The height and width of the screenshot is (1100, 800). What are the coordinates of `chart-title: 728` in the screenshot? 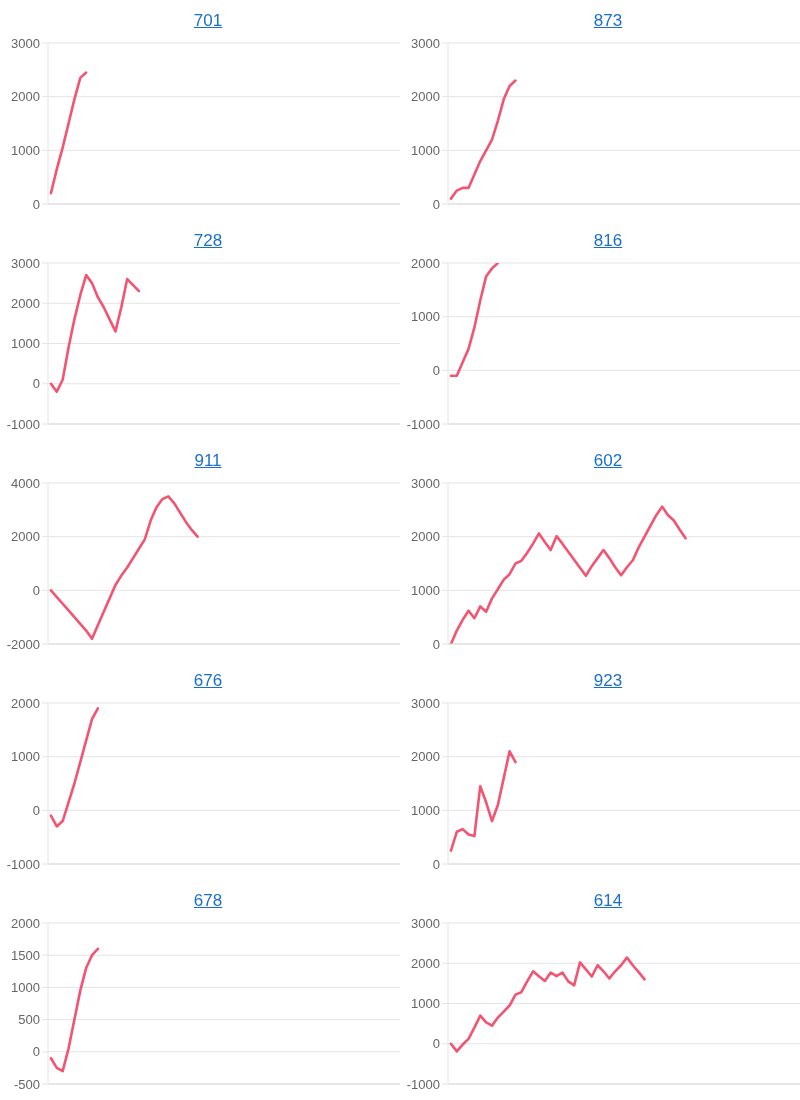 It's located at (208, 241).